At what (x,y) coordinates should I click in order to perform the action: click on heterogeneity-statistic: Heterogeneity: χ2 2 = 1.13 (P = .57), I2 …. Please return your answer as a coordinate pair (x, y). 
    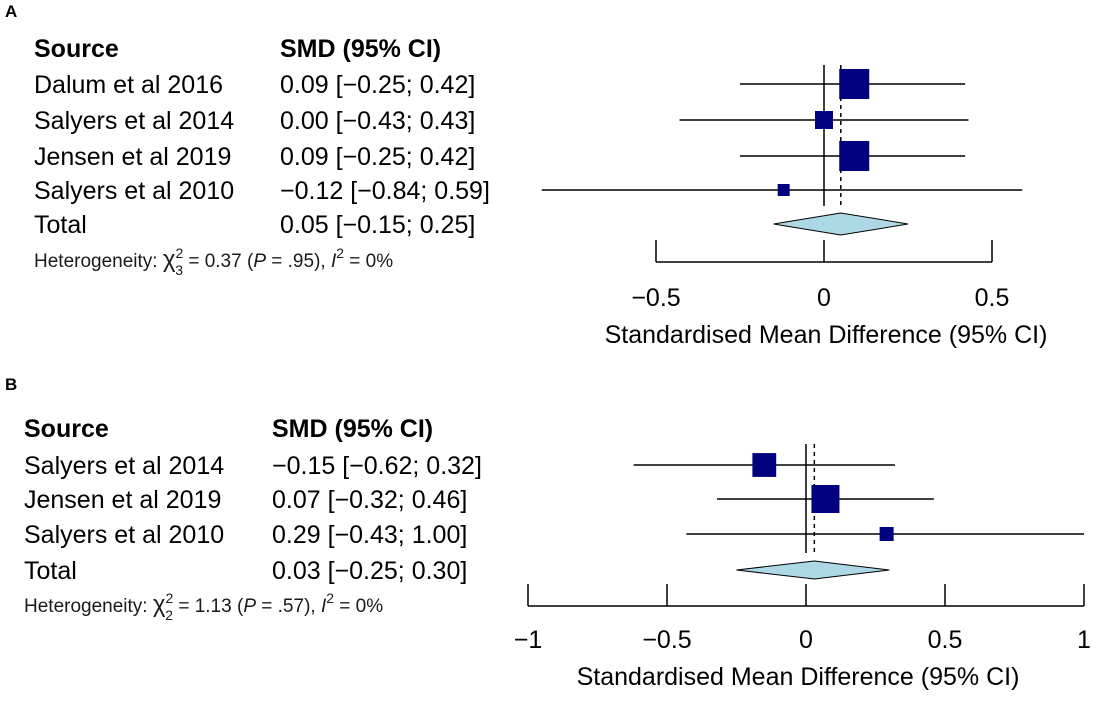
    Looking at the image, I should click on (203, 606).